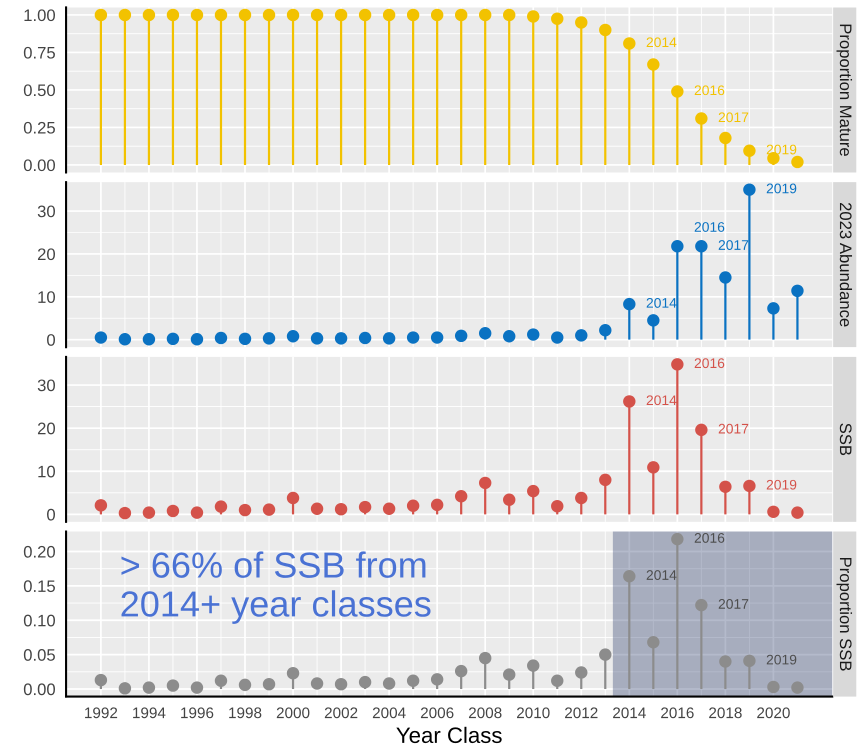  I want to click on x-tick-label: 2004, so click(389, 712).